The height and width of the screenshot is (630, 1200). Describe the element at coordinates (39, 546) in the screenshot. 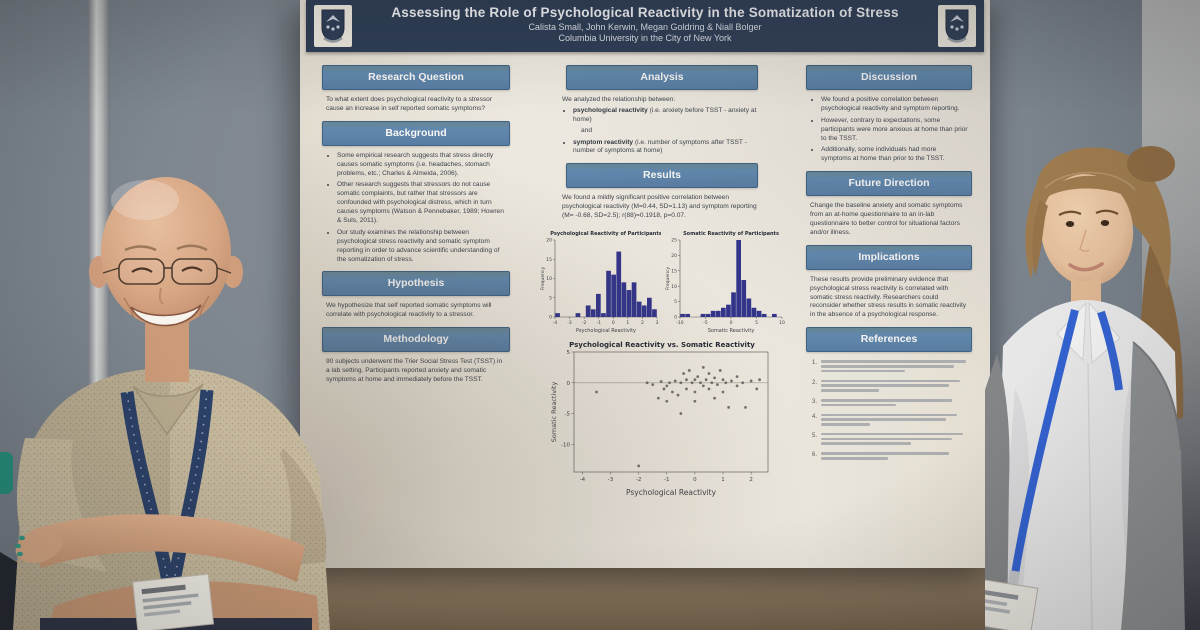

I see `hand` at that location.